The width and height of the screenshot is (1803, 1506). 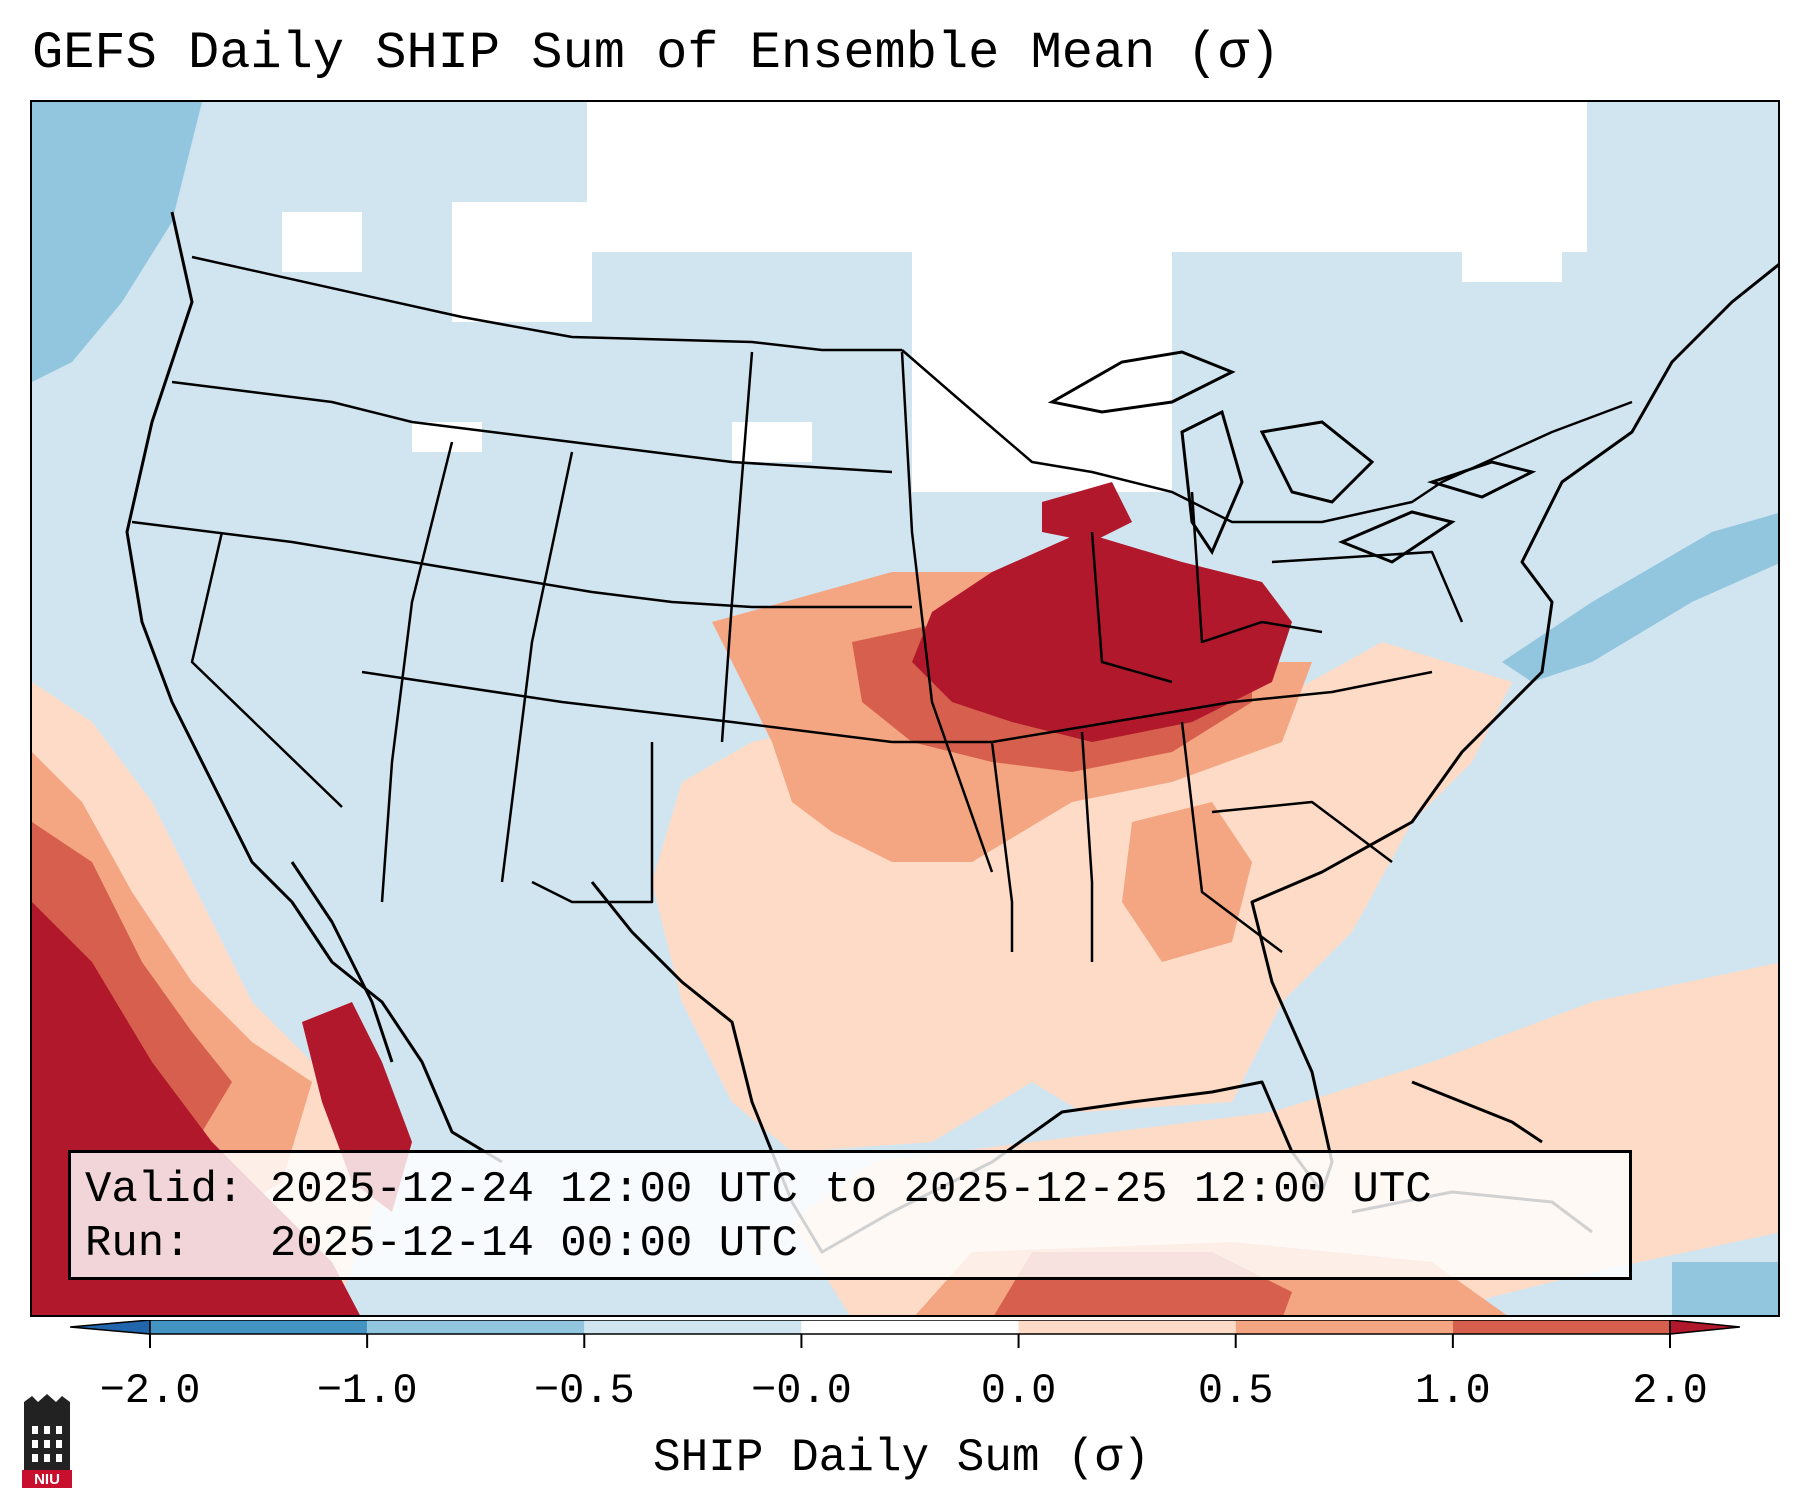 I want to click on colorbar-tick-label: 2.0, so click(x=1670, y=1391).